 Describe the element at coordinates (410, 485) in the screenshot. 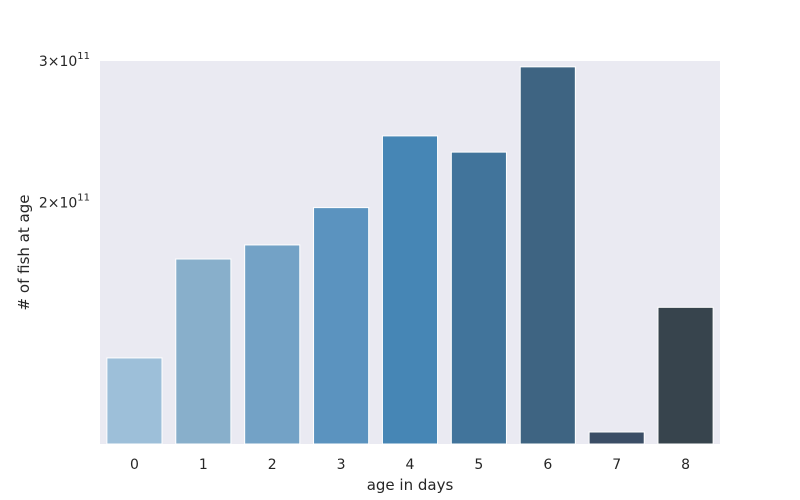

I see `x-axis-label: age in days` at that location.